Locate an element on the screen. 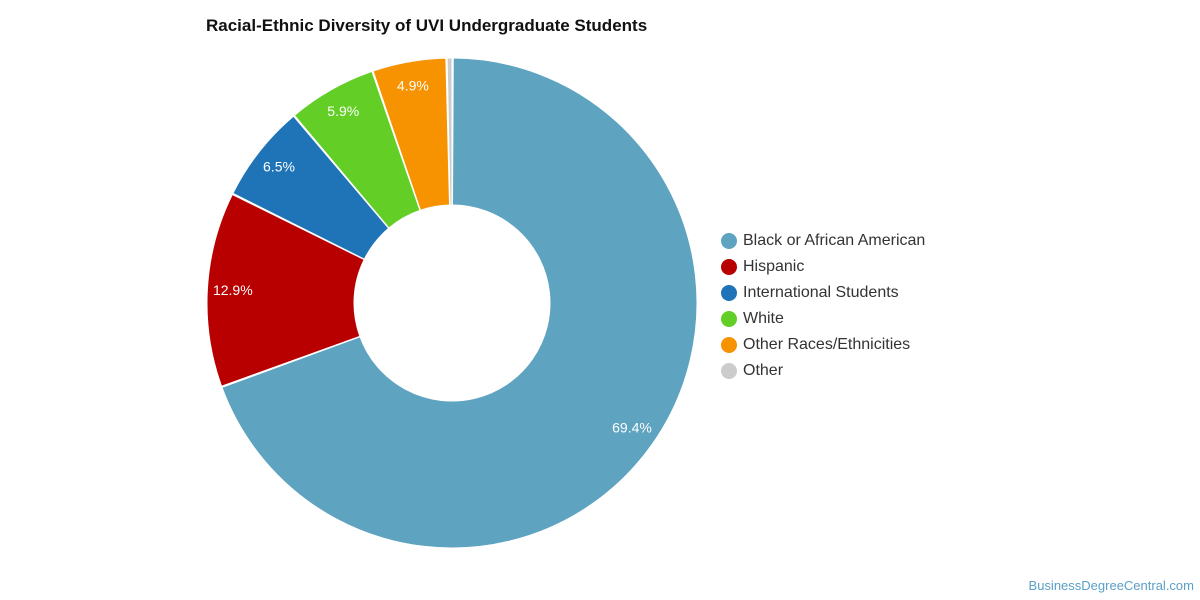  legend-item: White is located at coordinates (823, 319).